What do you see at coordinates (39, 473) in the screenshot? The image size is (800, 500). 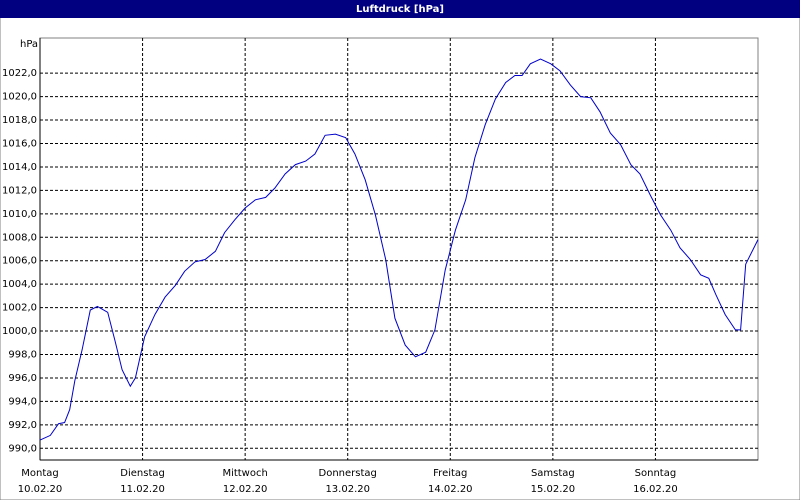 I see `x-tick-label: Montag` at bounding box center [39, 473].